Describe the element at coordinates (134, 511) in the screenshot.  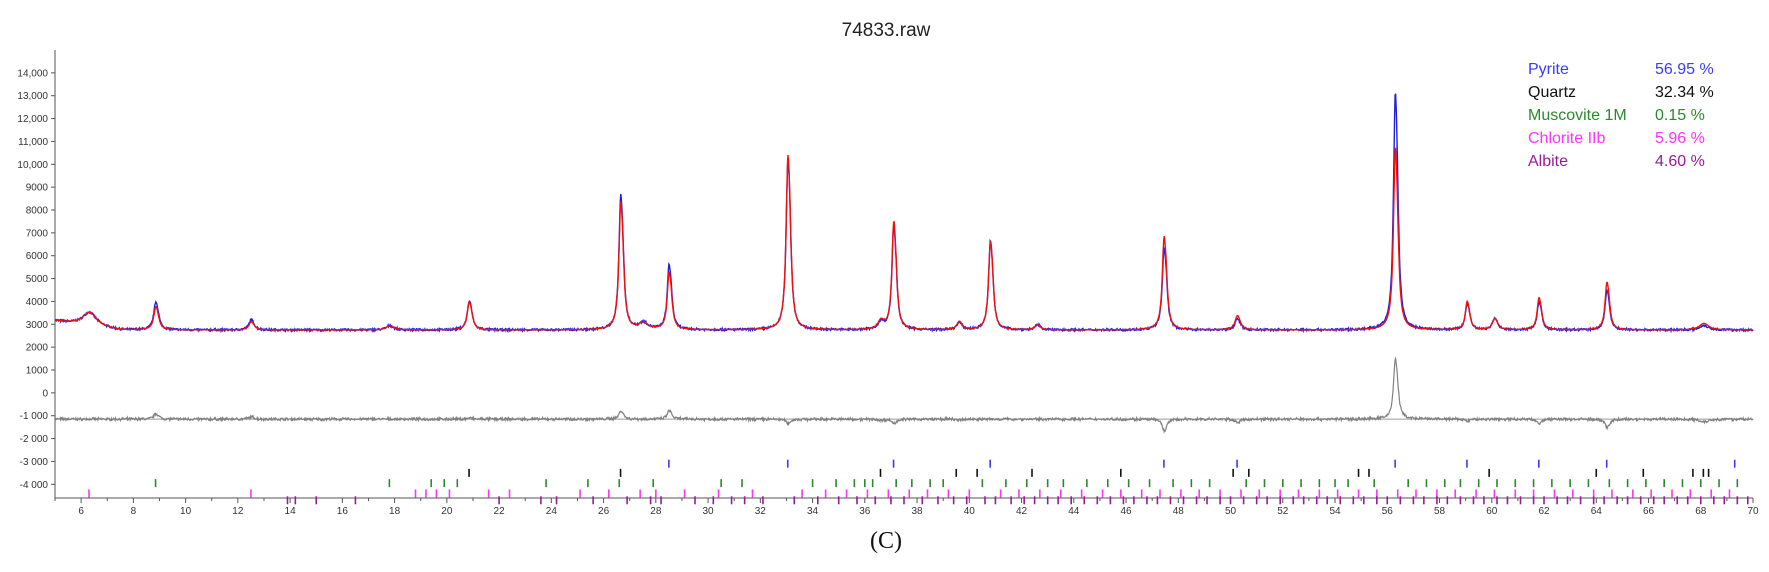
I see `x-tick-label: 8` at that location.